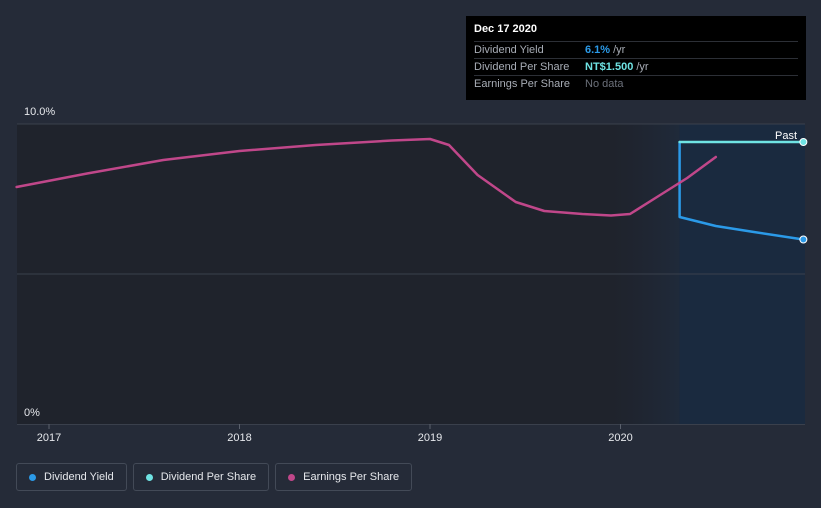 This screenshot has height=508, width=821. Describe the element at coordinates (609, 67) in the screenshot. I see `tooltip-value: NT$1.500` at that location.